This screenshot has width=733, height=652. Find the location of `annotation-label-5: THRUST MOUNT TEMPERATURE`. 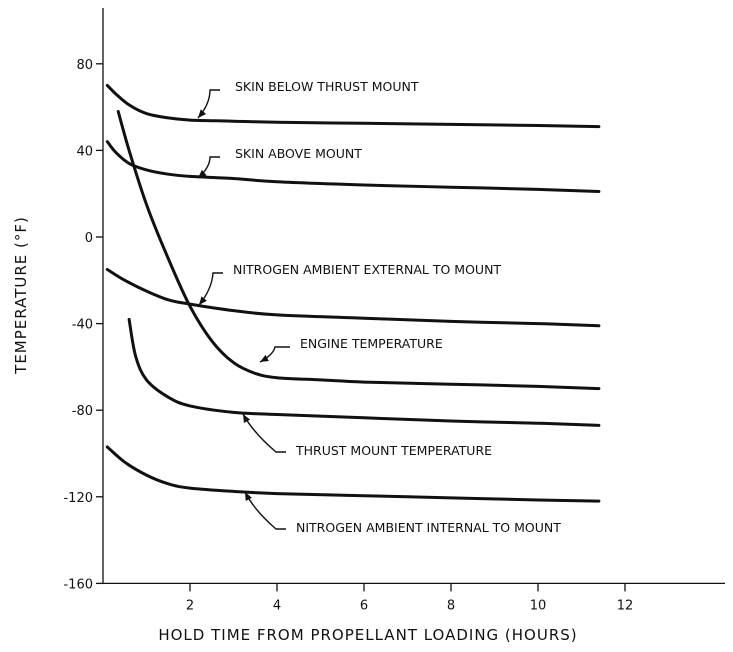

annotation-label-5: THRUST MOUNT TEMPERATURE is located at coordinates (393, 450).